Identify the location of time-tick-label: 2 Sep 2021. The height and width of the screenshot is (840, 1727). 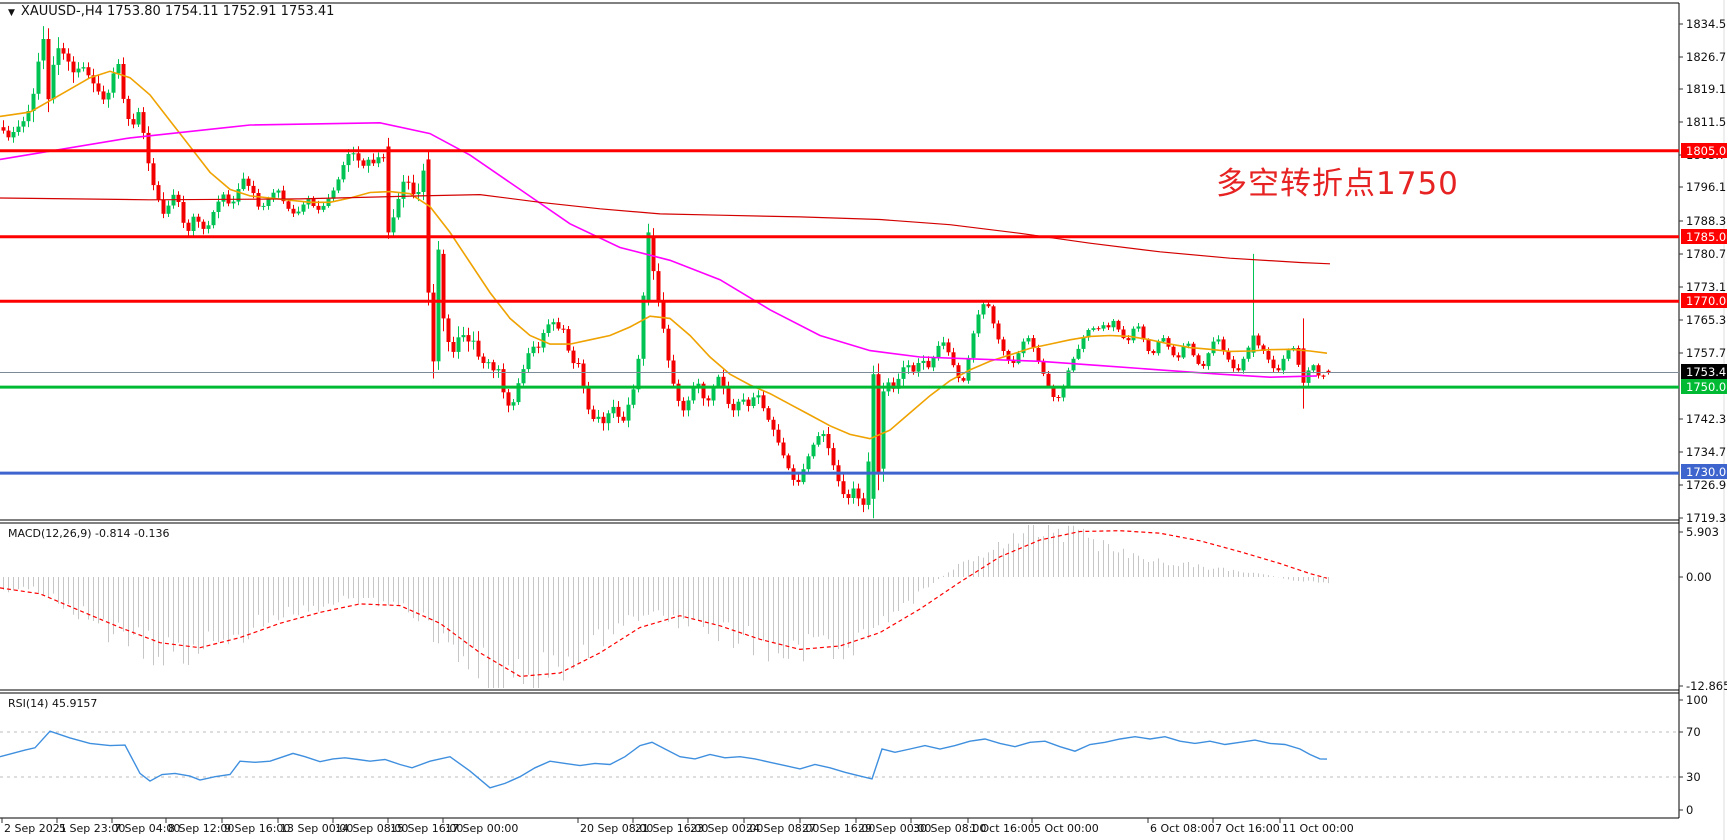
(35, 828).